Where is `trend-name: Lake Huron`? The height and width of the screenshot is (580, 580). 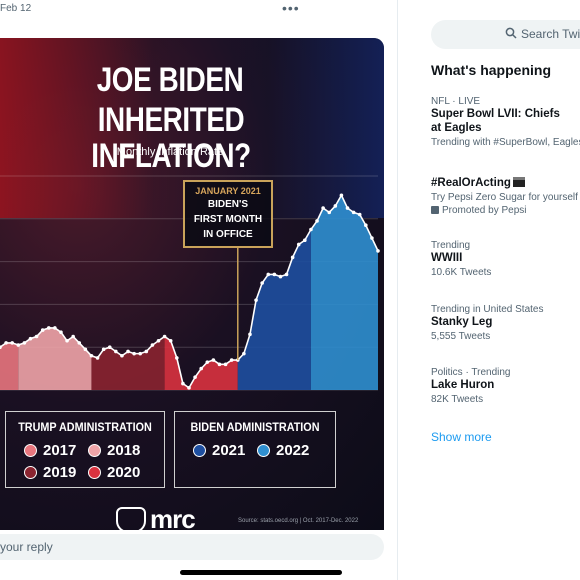 trend-name: Lake Huron is located at coordinates (463, 385).